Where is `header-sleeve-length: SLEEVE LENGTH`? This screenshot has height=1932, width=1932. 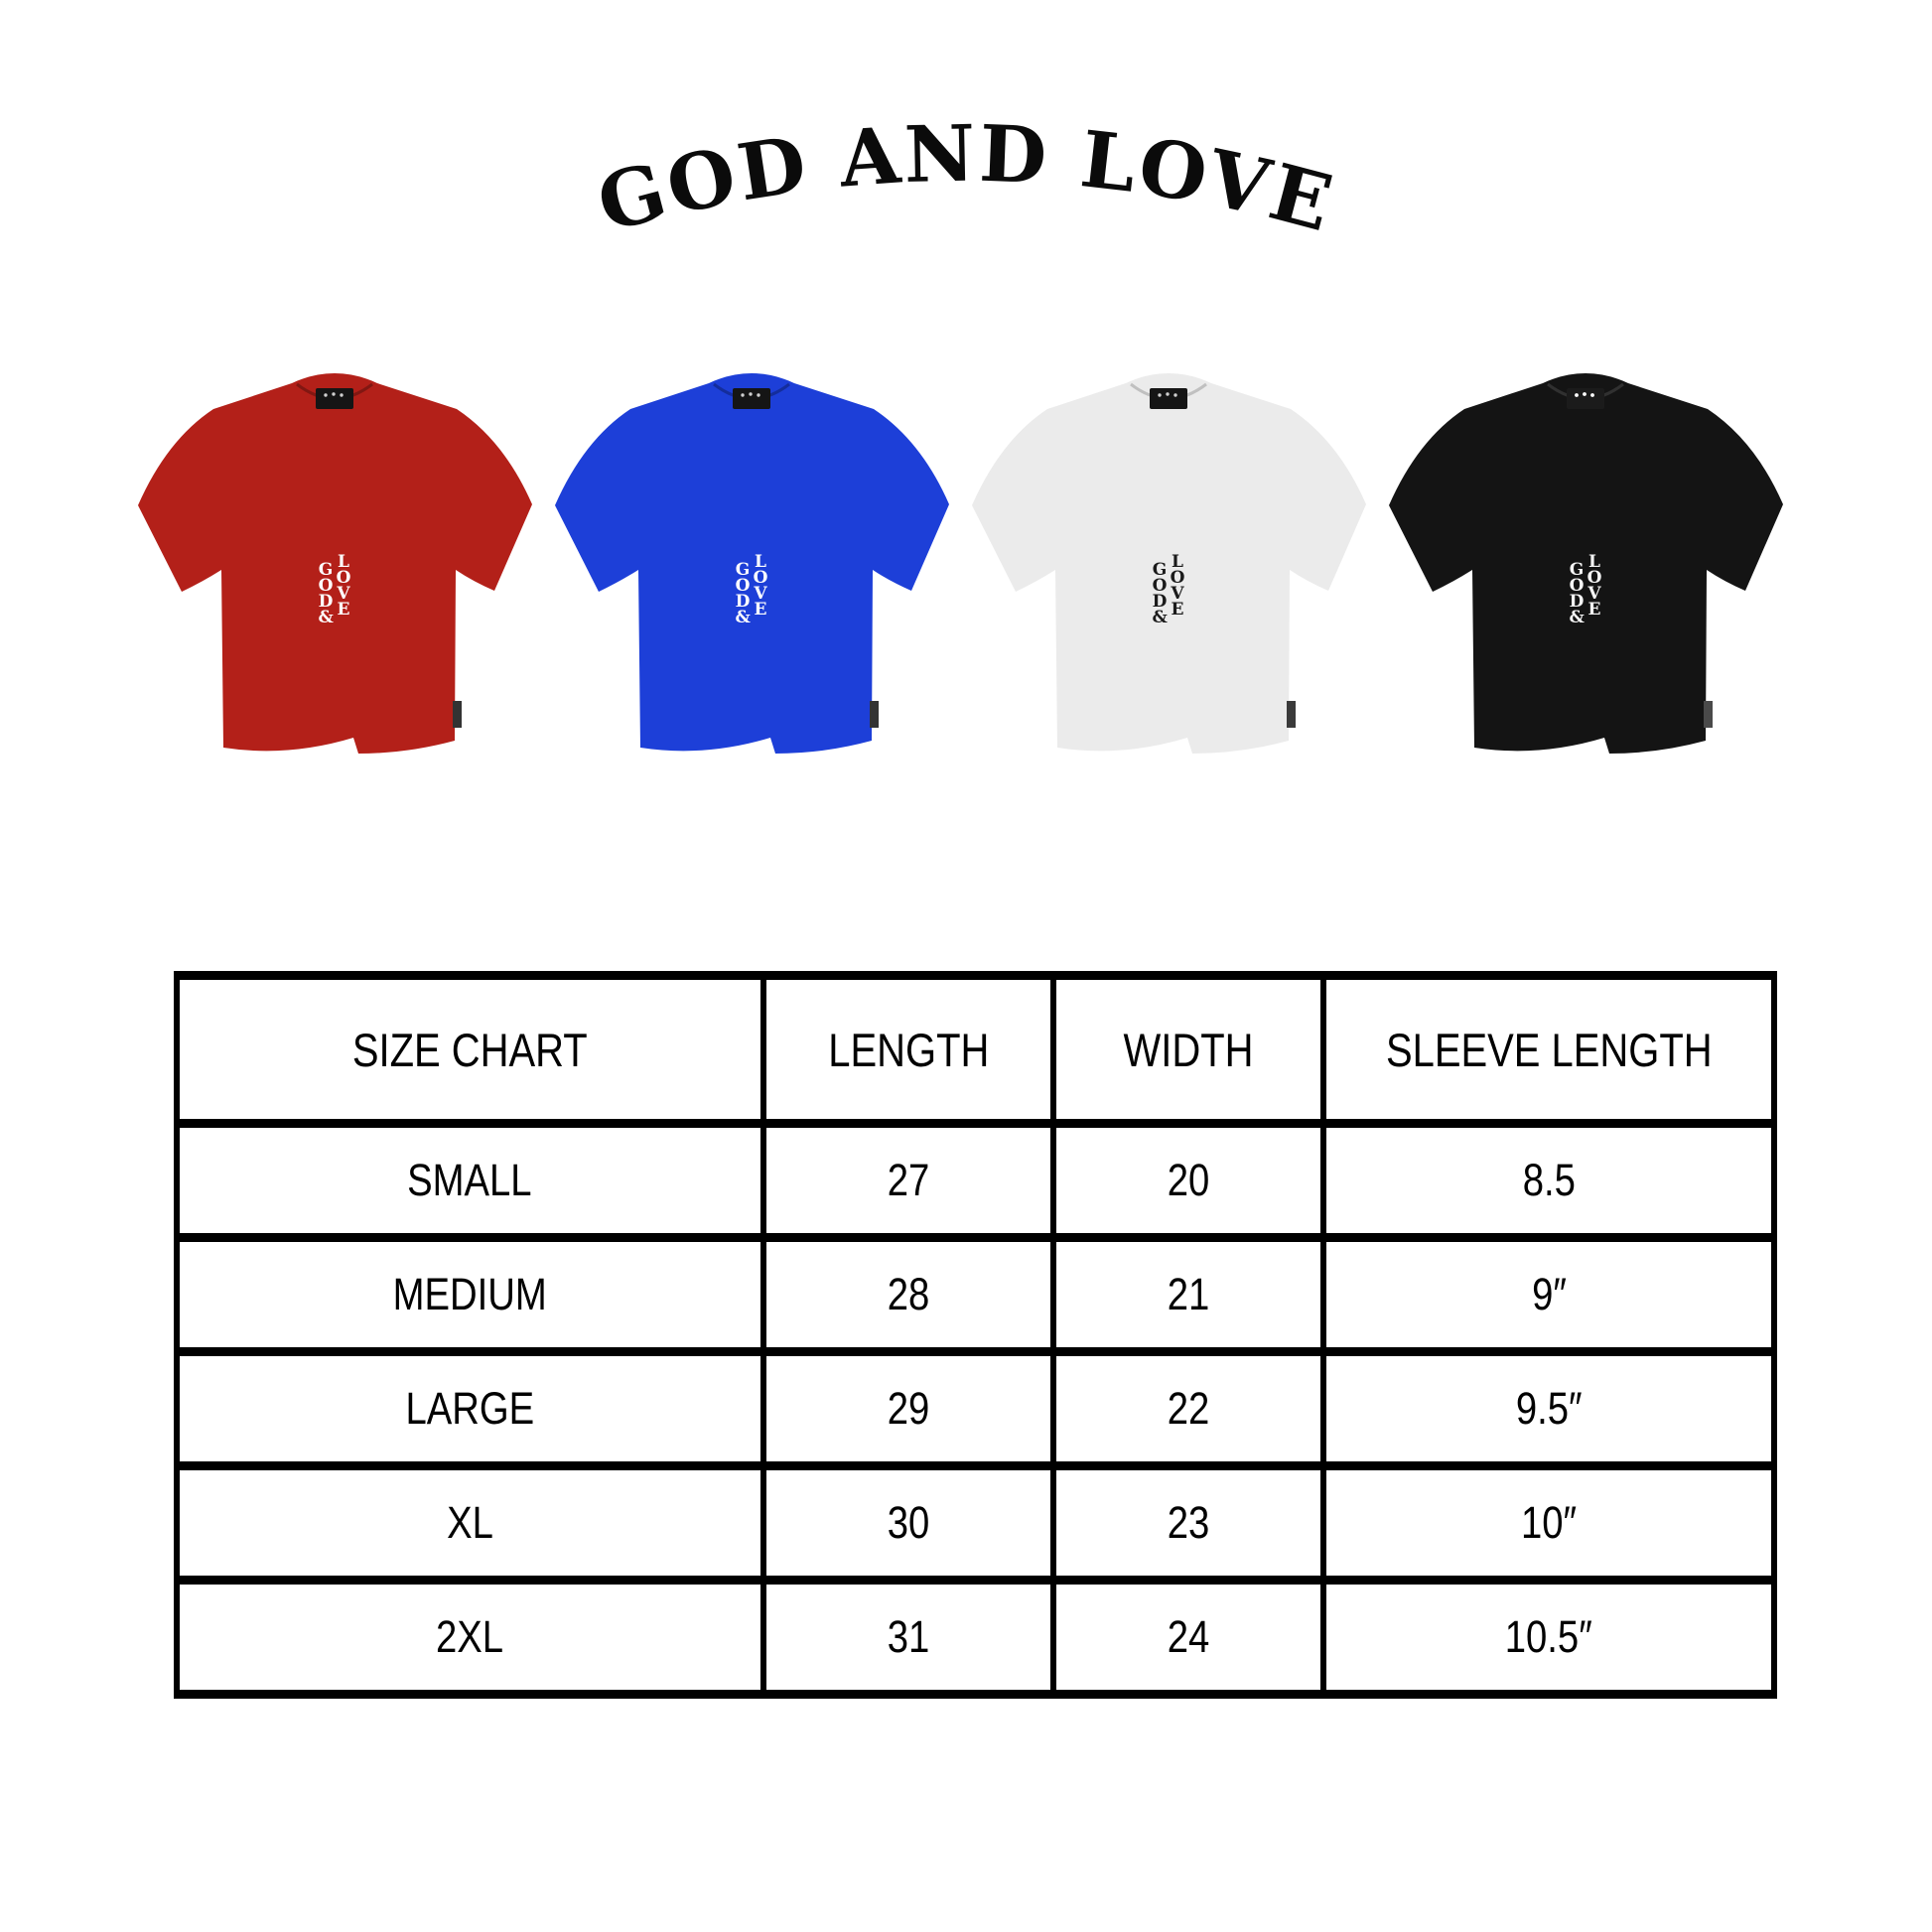
header-sleeve-length: SLEEVE LENGTH is located at coordinates (1549, 1050).